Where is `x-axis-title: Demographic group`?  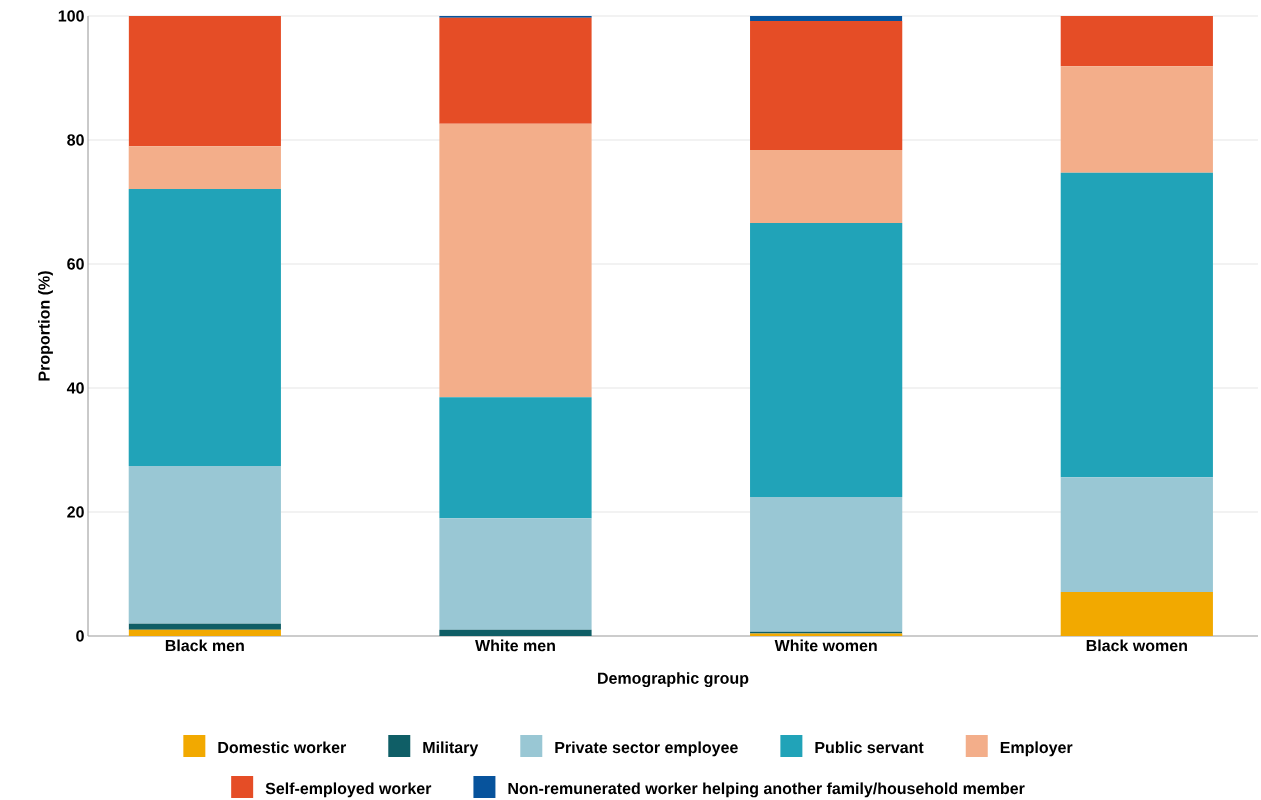 x-axis-title: Demographic group is located at coordinates (673, 680).